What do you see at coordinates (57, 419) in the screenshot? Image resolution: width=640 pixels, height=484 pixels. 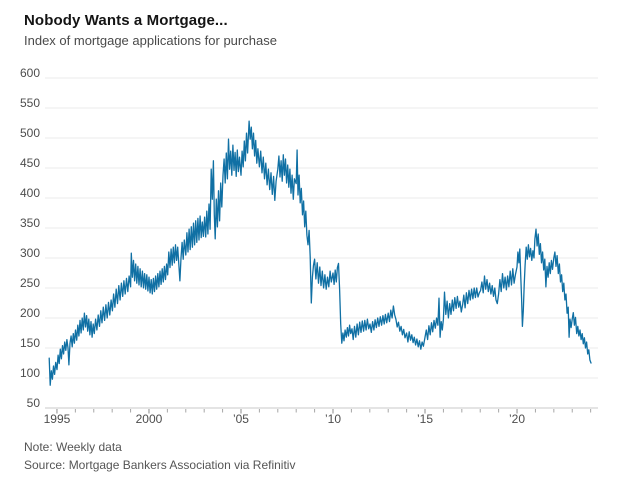 I see `x-tick-label: 1995` at bounding box center [57, 419].